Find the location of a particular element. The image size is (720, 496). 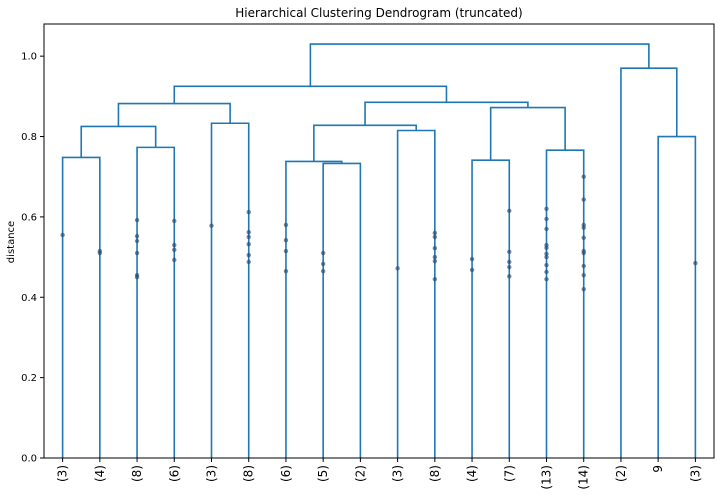

y-tick-label-0: 0.0 is located at coordinates (29, 459).